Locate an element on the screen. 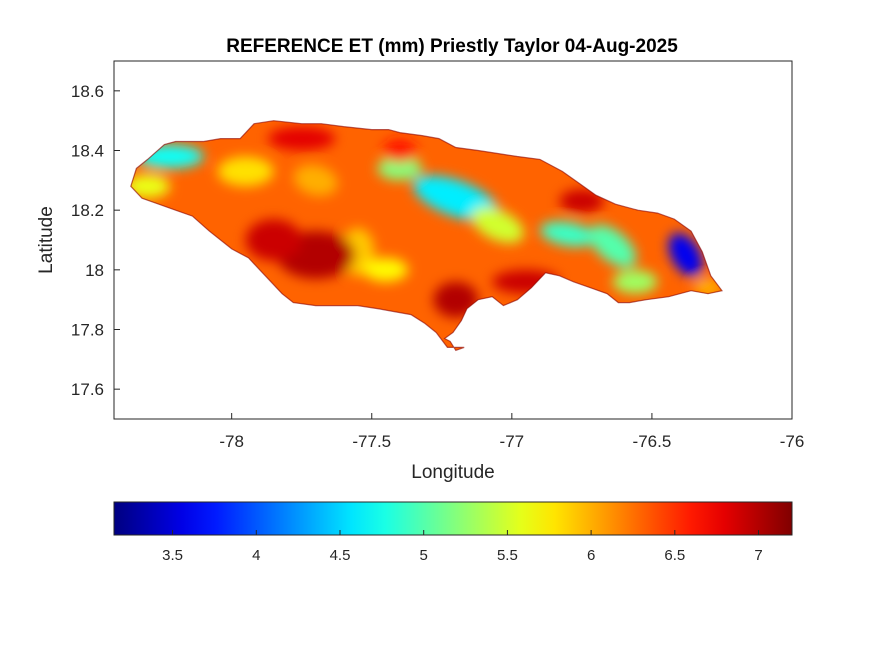  colorbar-tick-label: 5.5 is located at coordinates (507, 555).